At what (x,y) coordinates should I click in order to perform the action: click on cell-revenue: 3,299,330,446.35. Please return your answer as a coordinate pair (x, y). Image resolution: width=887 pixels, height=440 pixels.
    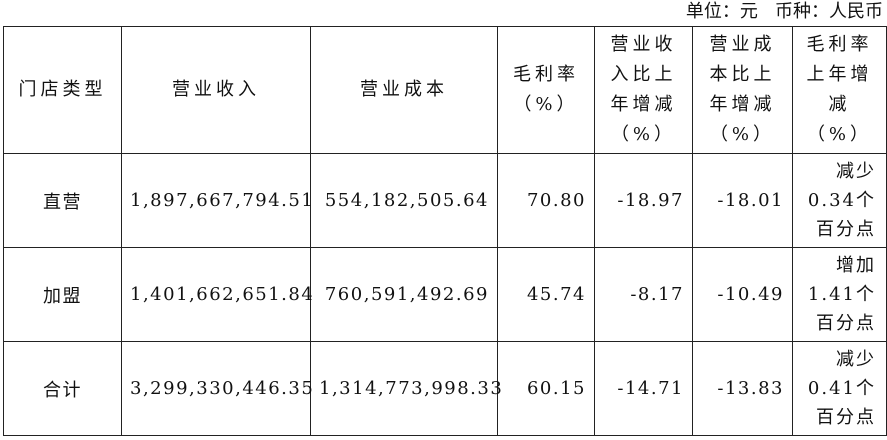
    Looking at the image, I should click on (217, 388).